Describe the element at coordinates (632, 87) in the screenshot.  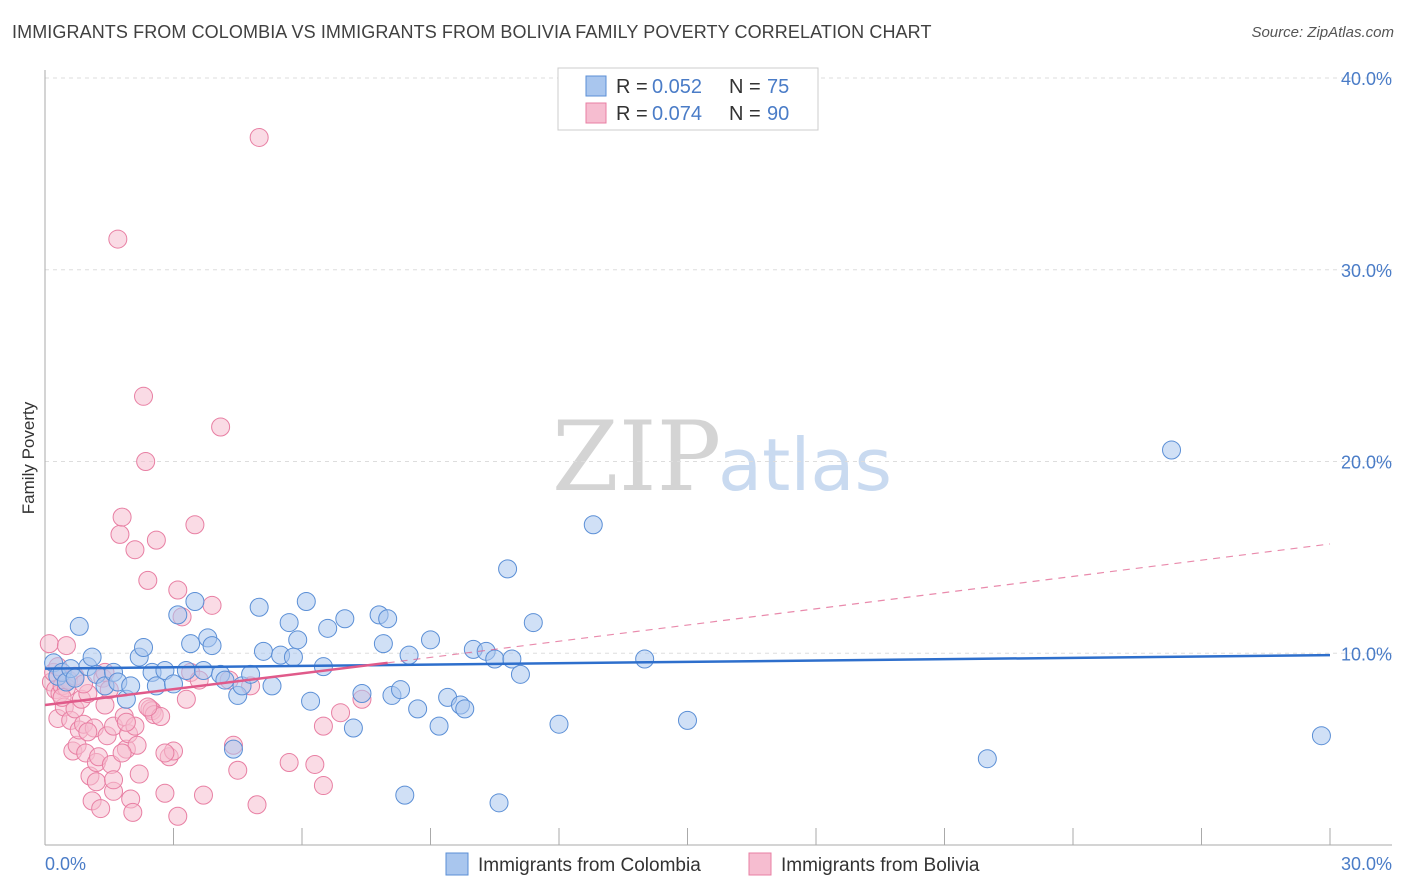
I see `legend-r-label-colombia: R =` at that location.